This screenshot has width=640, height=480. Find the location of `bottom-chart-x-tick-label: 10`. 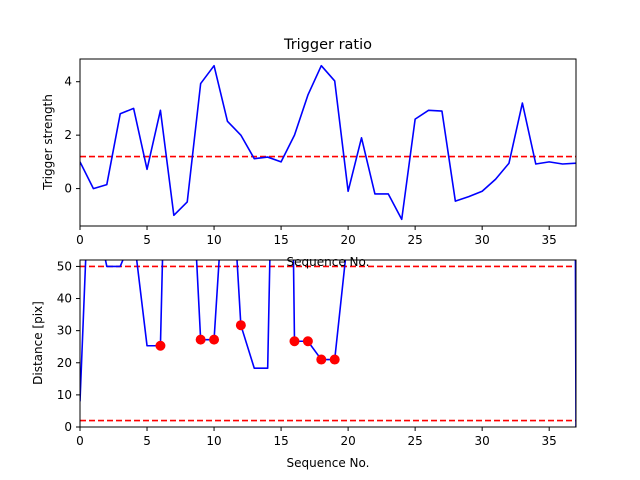

bottom-chart-x-tick-label: 10 is located at coordinates (213, 441).